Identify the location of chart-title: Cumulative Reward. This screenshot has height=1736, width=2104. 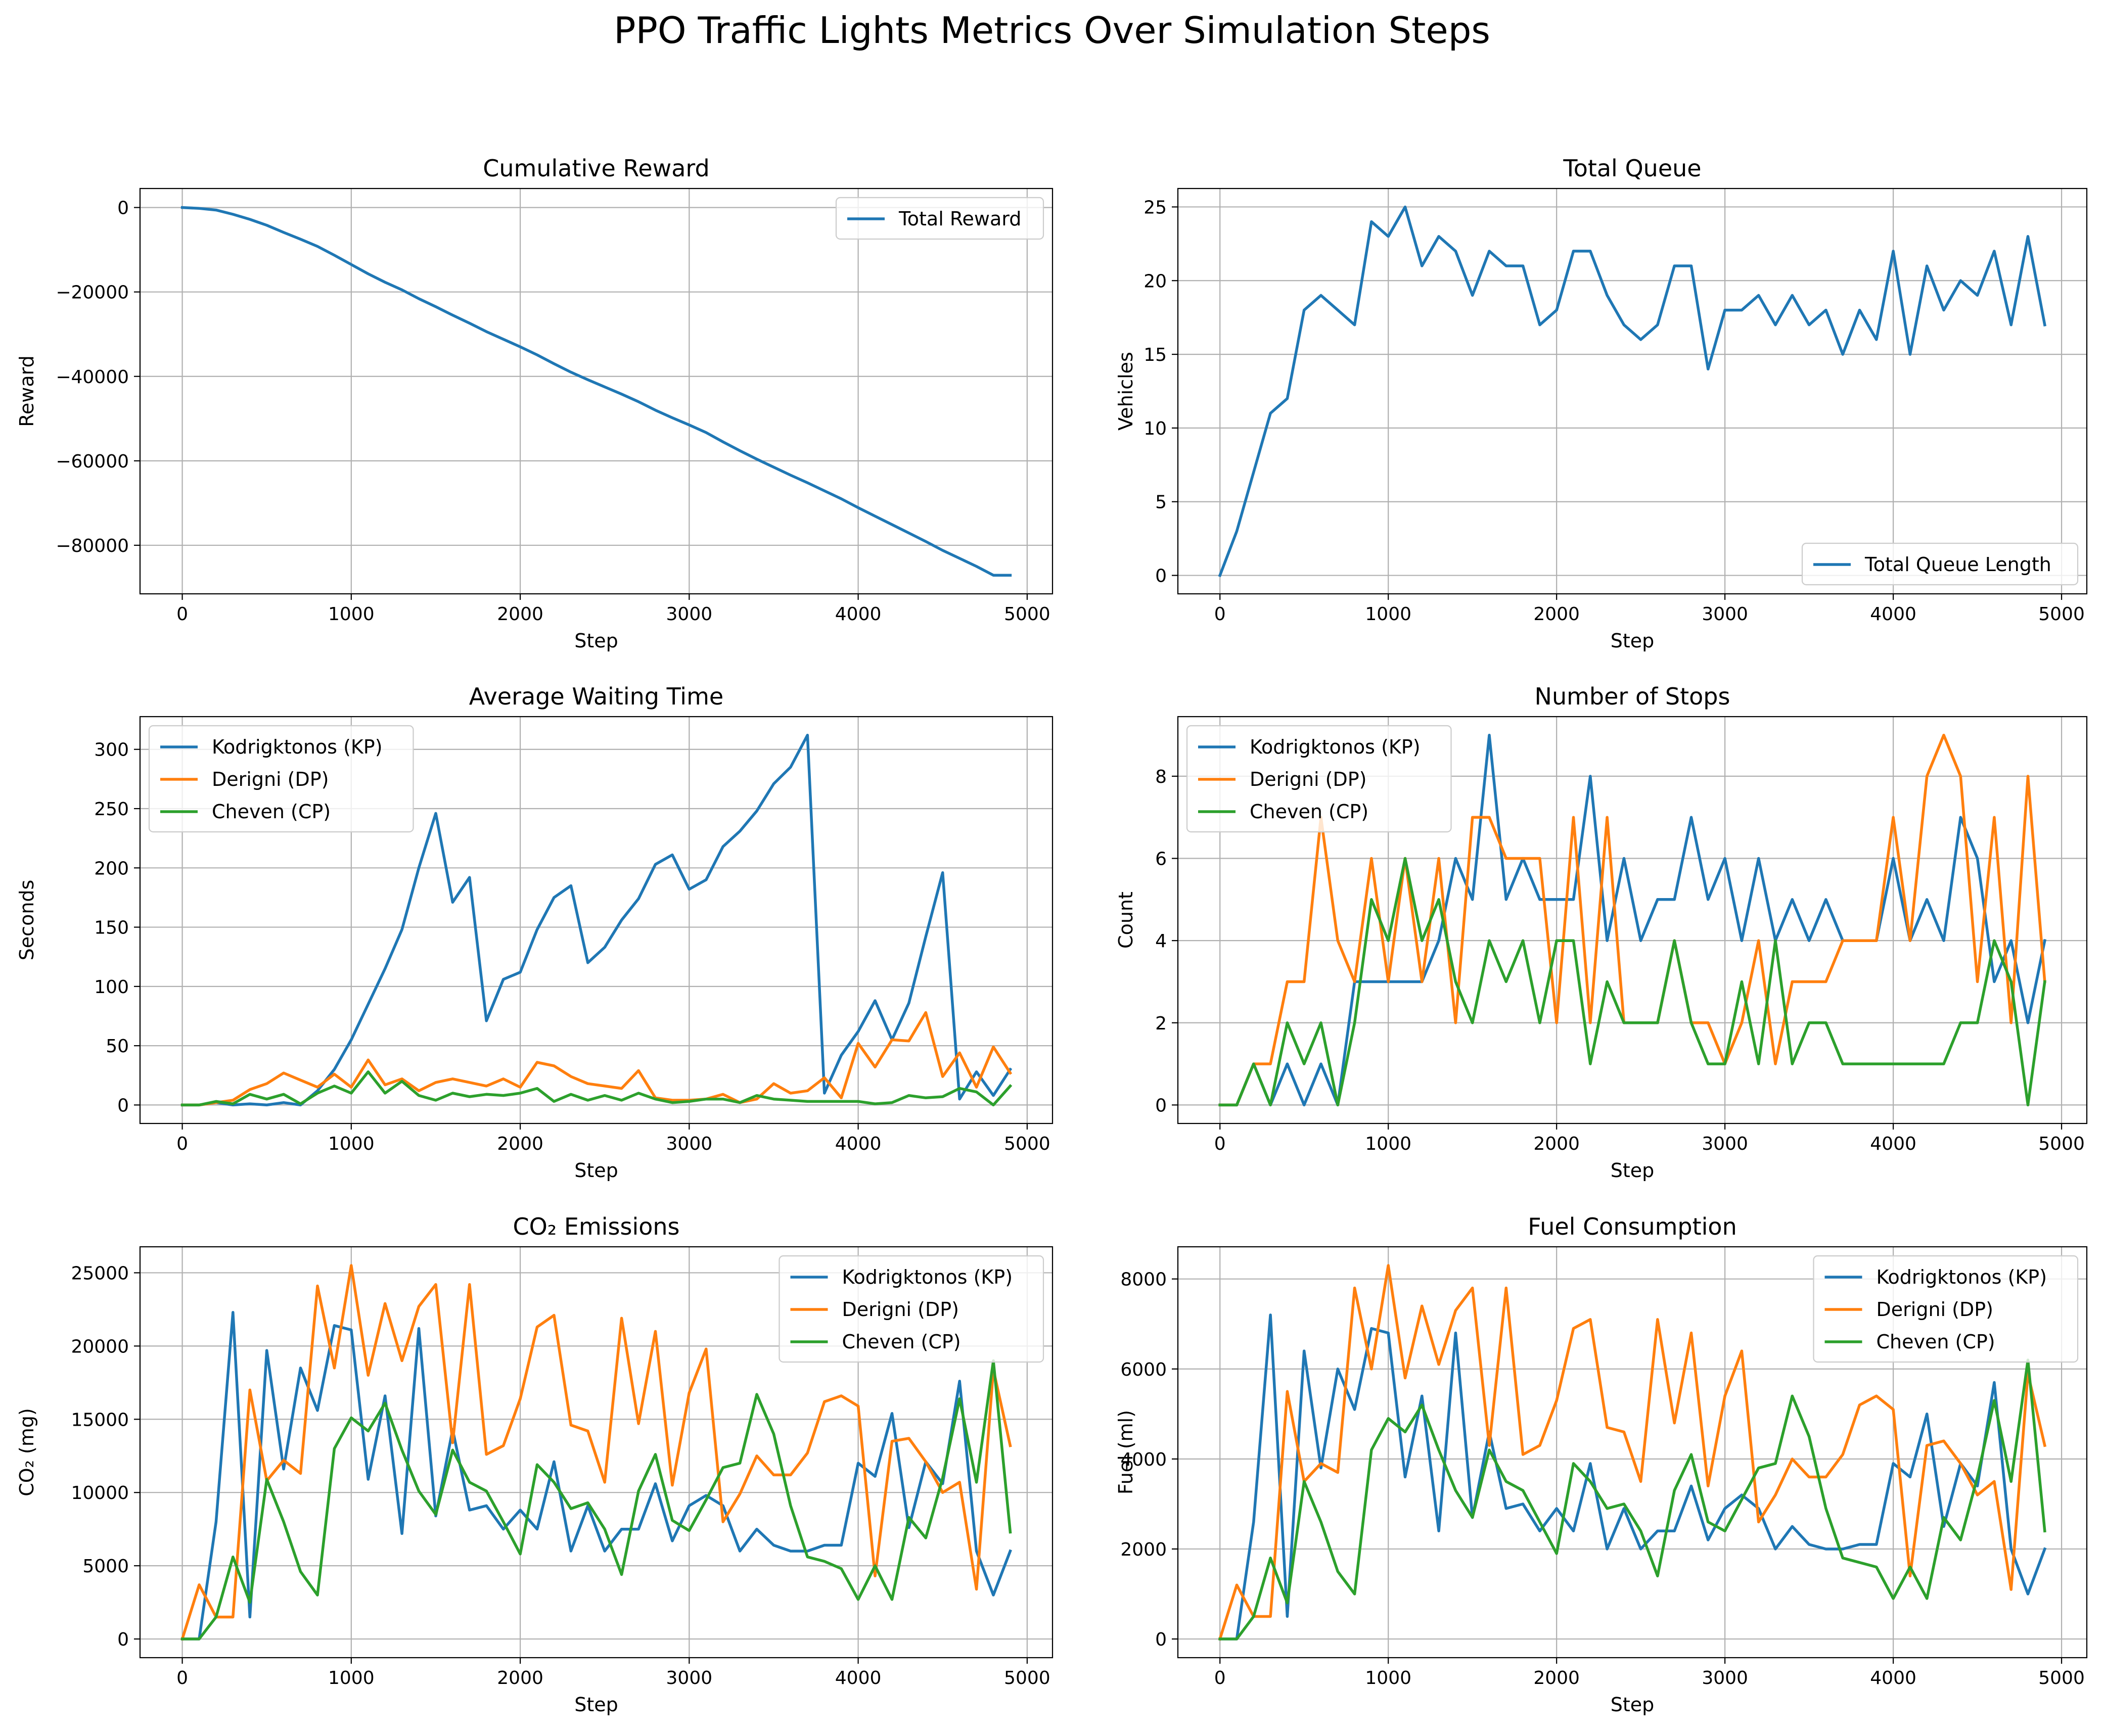
(596, 168).